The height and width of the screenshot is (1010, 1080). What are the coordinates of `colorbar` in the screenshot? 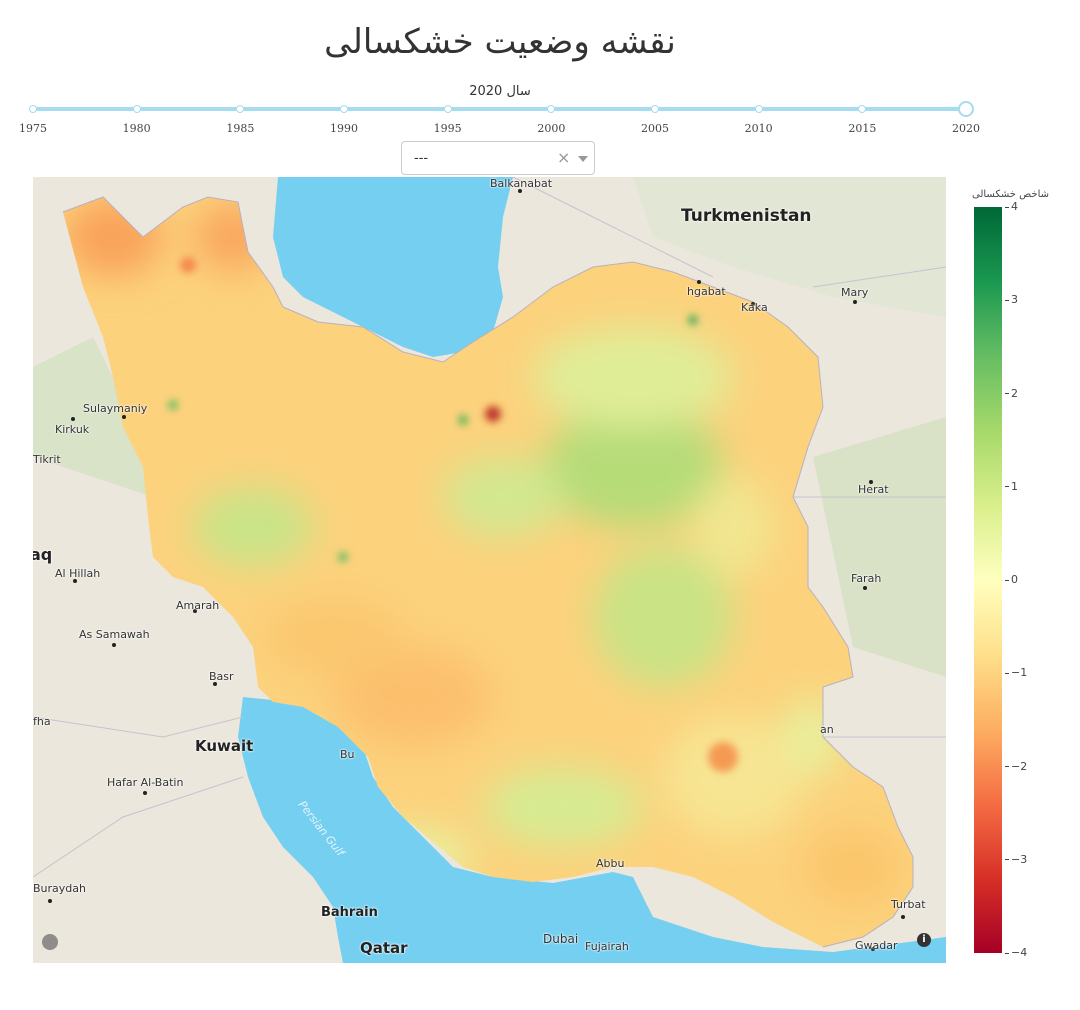 It's located at (988, 580).